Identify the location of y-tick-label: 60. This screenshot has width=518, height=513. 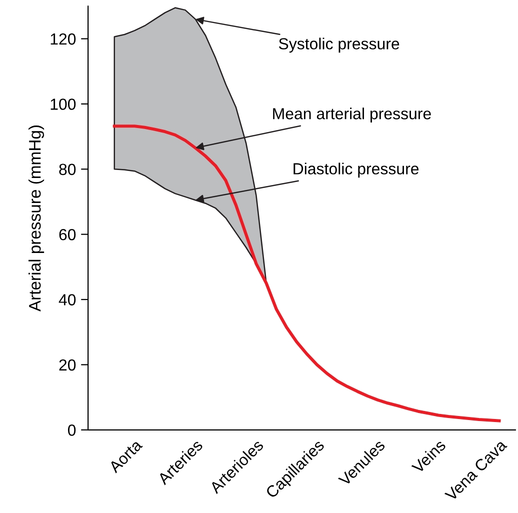
(67, 234).